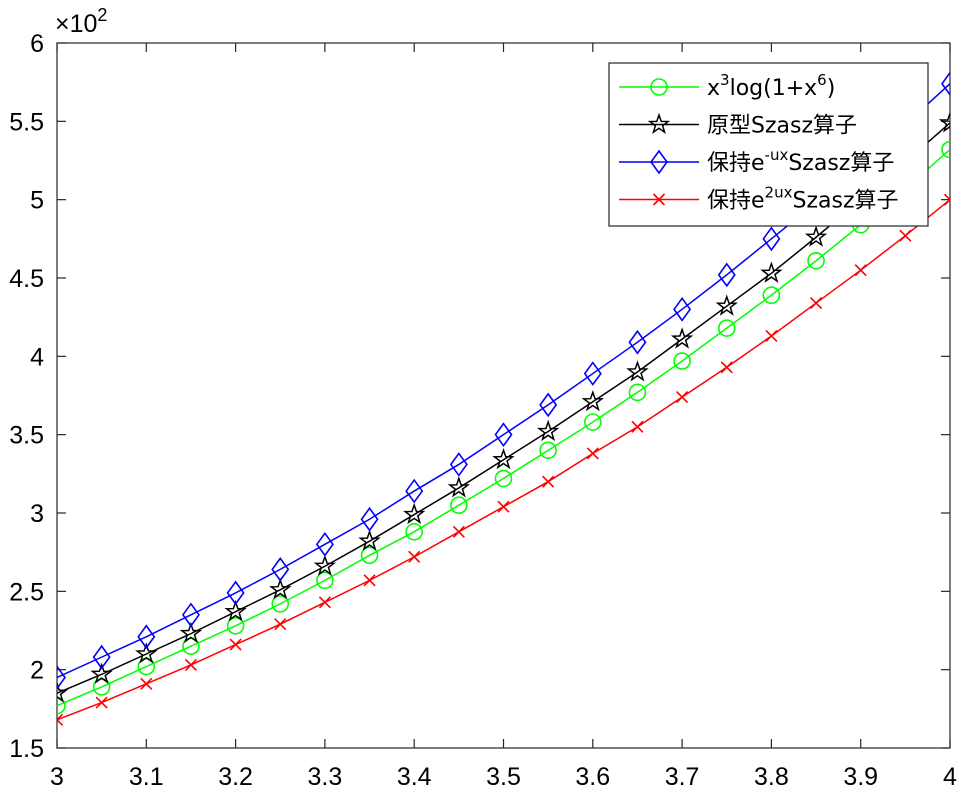 Image resolution: width=963 pixels, height=797 pixels. I want to click on legend-label-part: 3, so click(725, 80).